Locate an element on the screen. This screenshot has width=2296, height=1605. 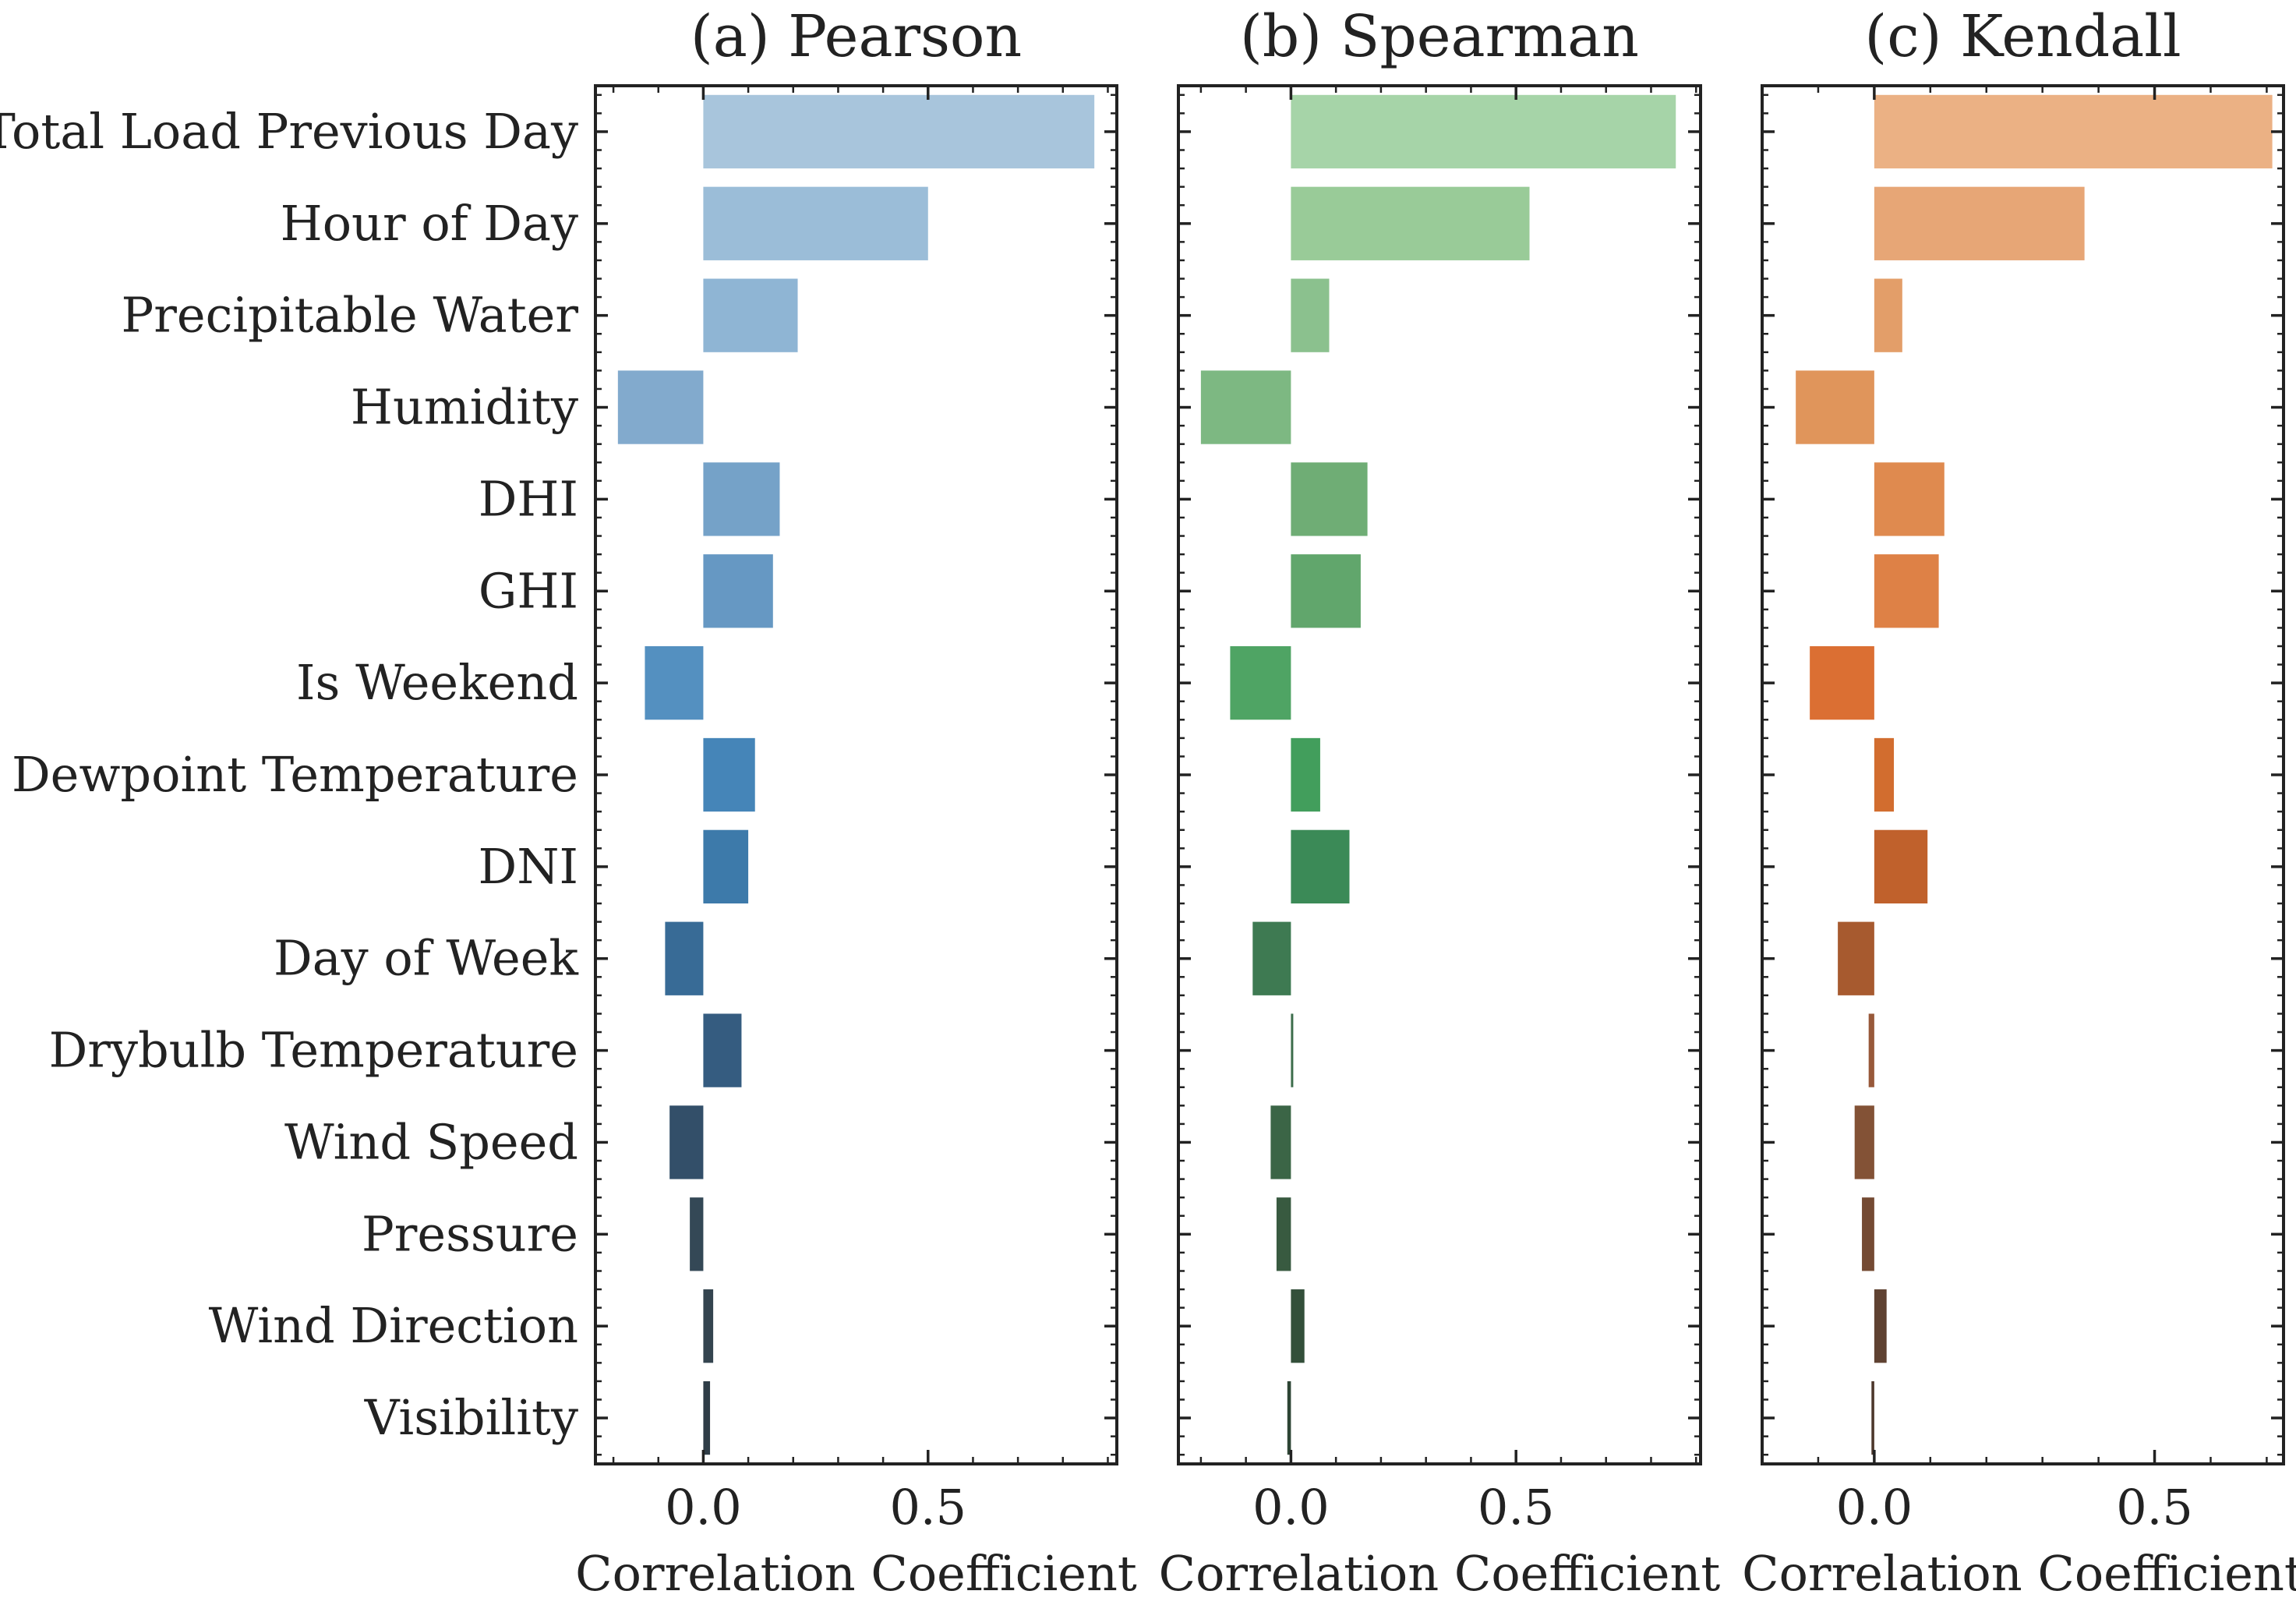
pearson-bar-dni is located at coordinates (726, 866).